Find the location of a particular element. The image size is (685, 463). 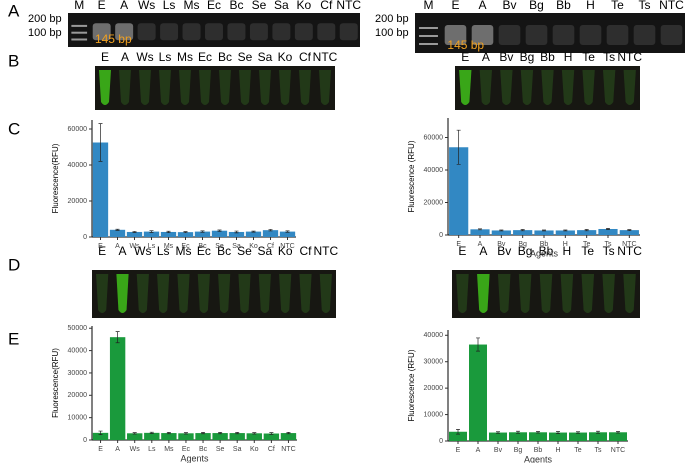

tube-label: Ko is located at coordinates (285, 57).